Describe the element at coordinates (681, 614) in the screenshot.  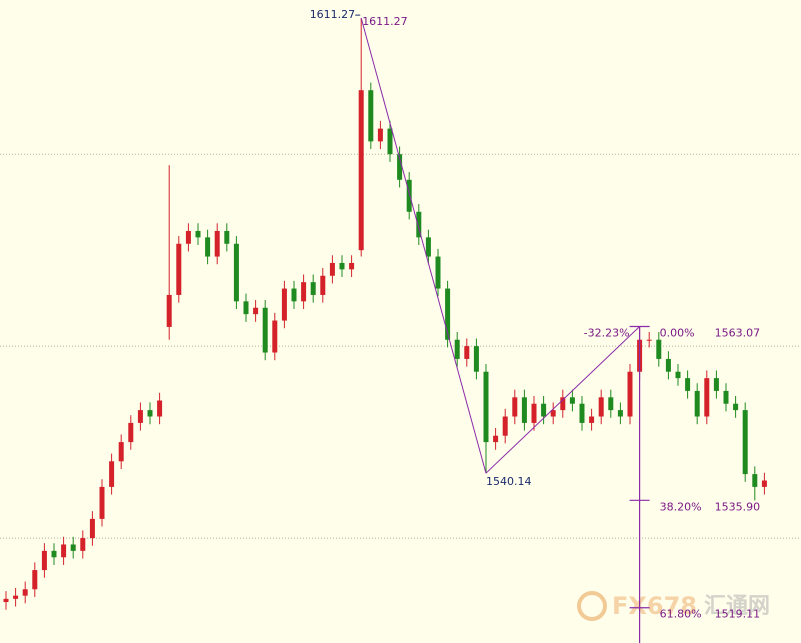
I see `fib-level: 61.80%` at that location.